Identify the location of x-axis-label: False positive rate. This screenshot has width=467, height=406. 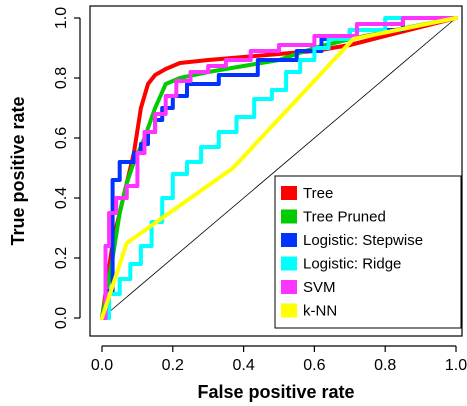
(275, 392).